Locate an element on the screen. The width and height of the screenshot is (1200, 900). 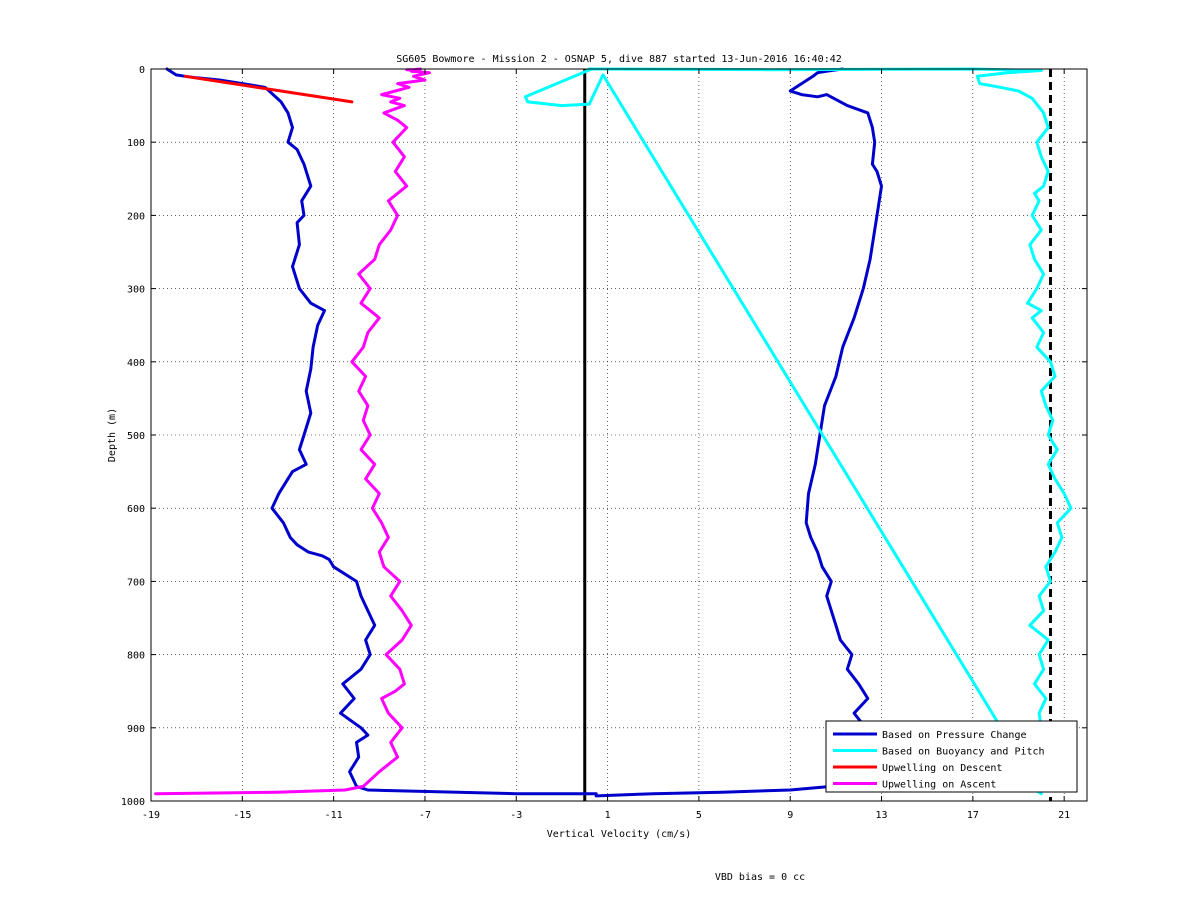
y-tick-label: 1000 is located at coordinates (133, 802).